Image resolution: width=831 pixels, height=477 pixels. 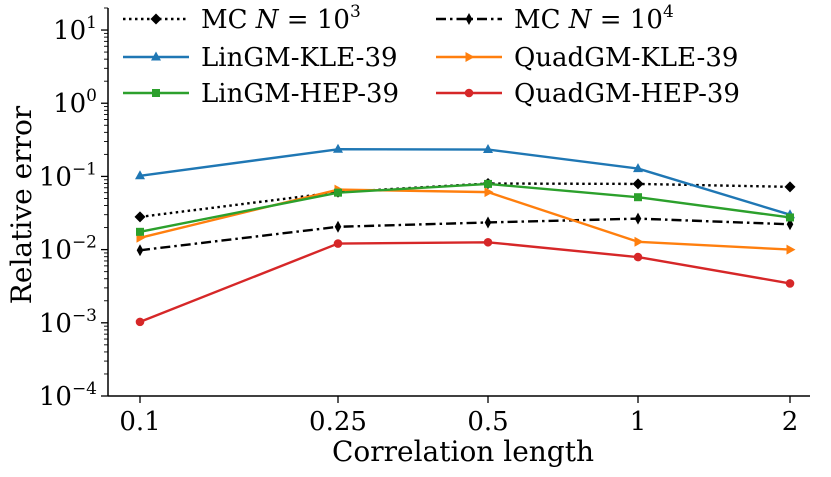 I want to click on x-tick-label-4: 2, so click(x=790, y=422).